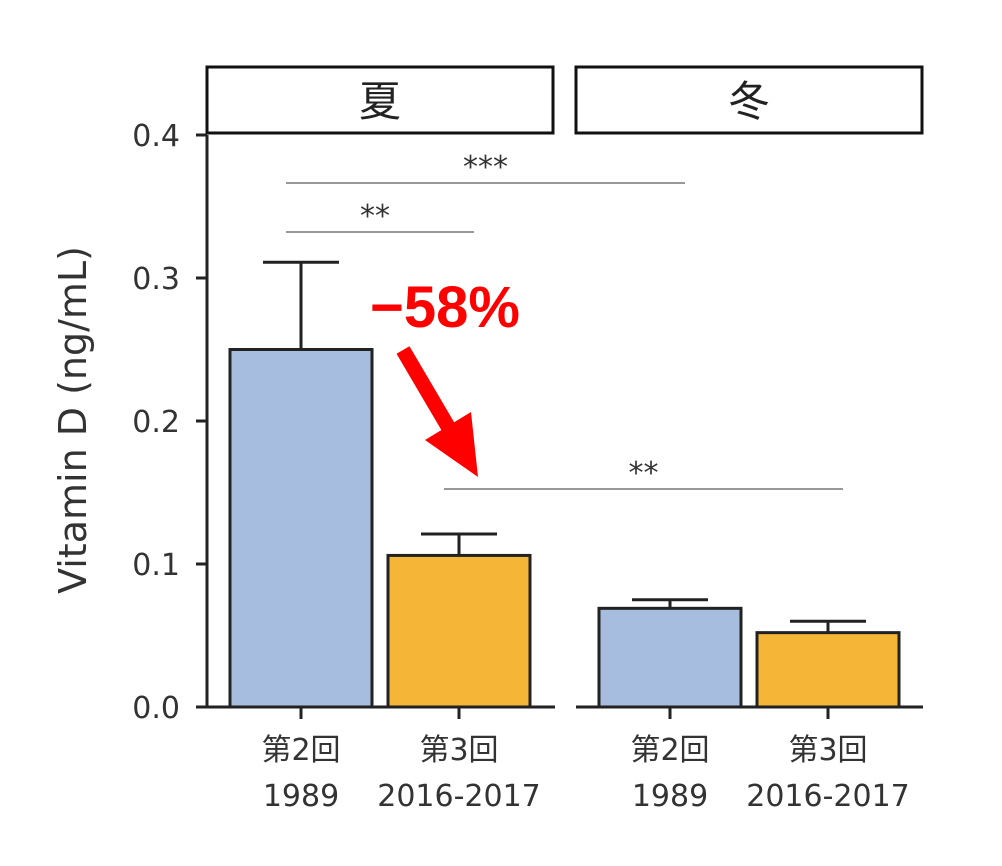 The image size is (1002, 866). What do you see at coordinates (156, 708) in the screenshot?
I see `y-tick-label: 0.0` at bounding box center [156, 708].